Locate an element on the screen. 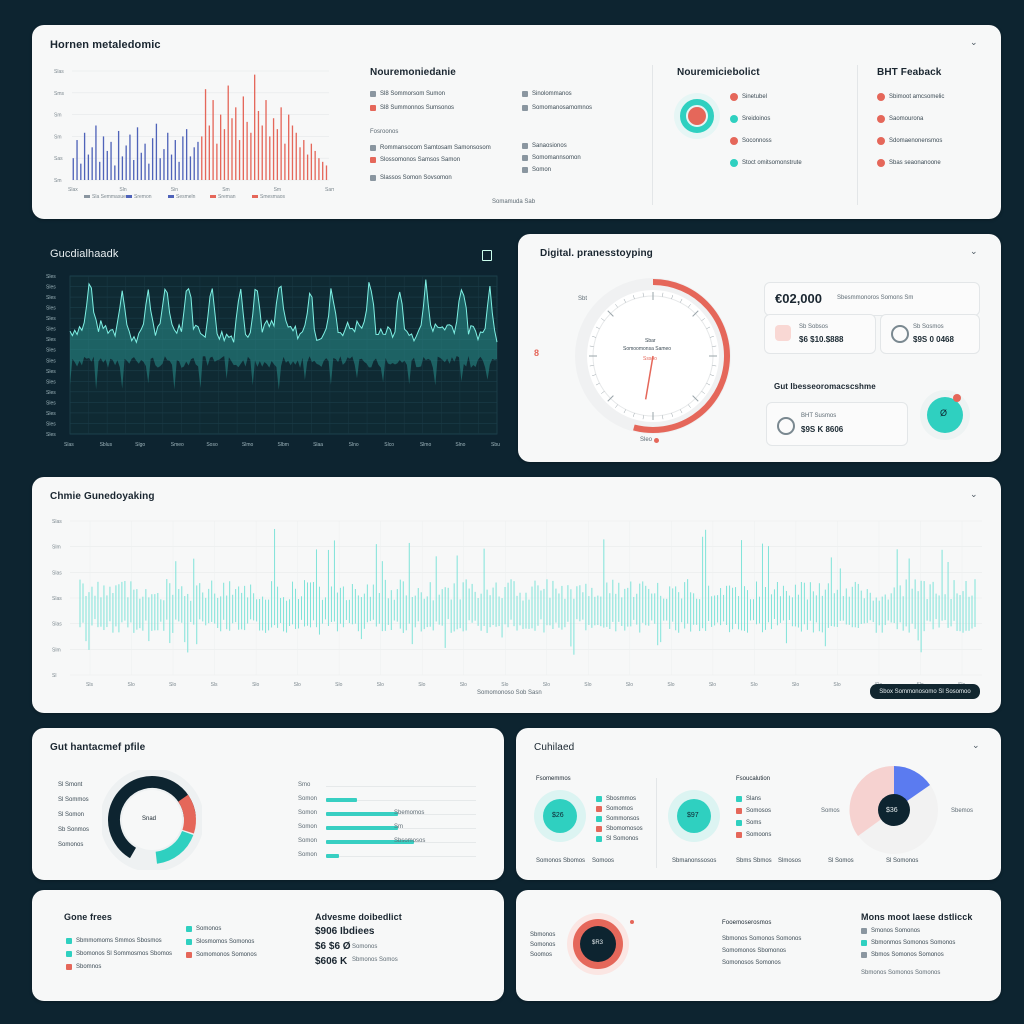 This screenshot has height=1024, width=1024. x-tick-label: Sm is located at coordinates (278, 190).